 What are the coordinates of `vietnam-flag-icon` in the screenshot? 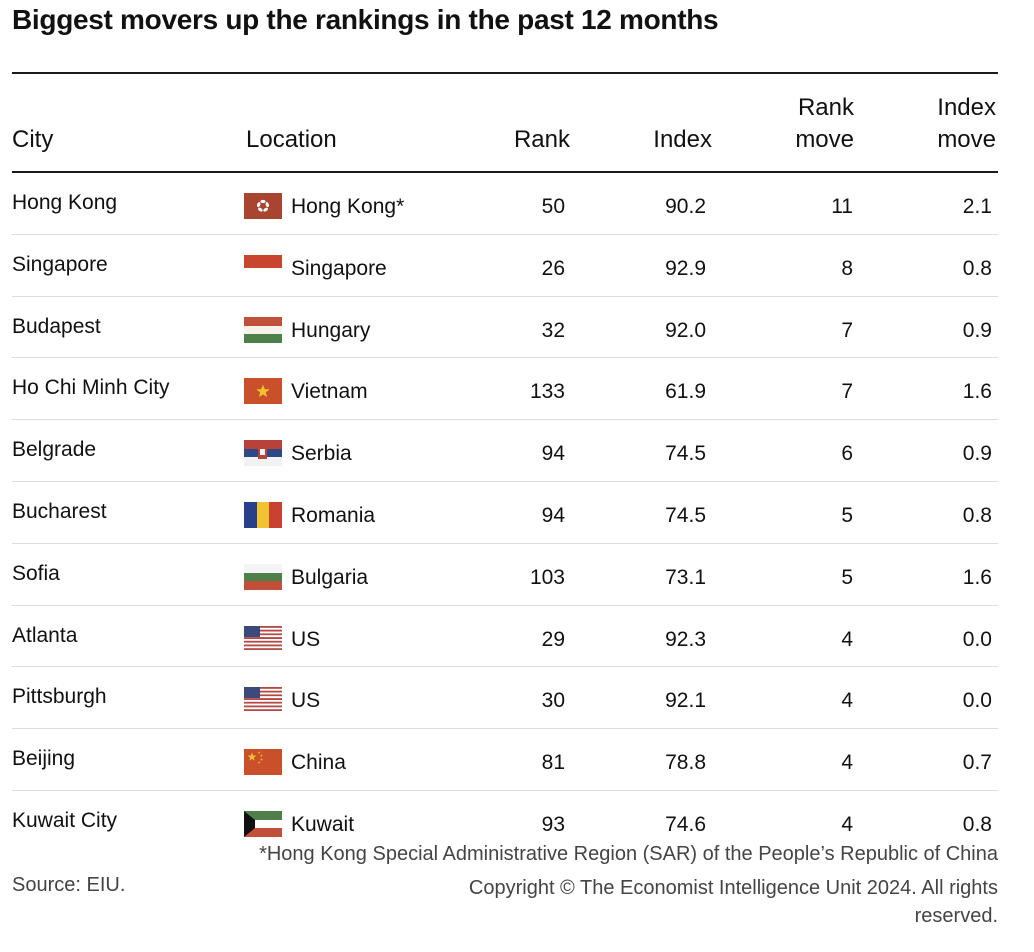 It's located at (263, 391).